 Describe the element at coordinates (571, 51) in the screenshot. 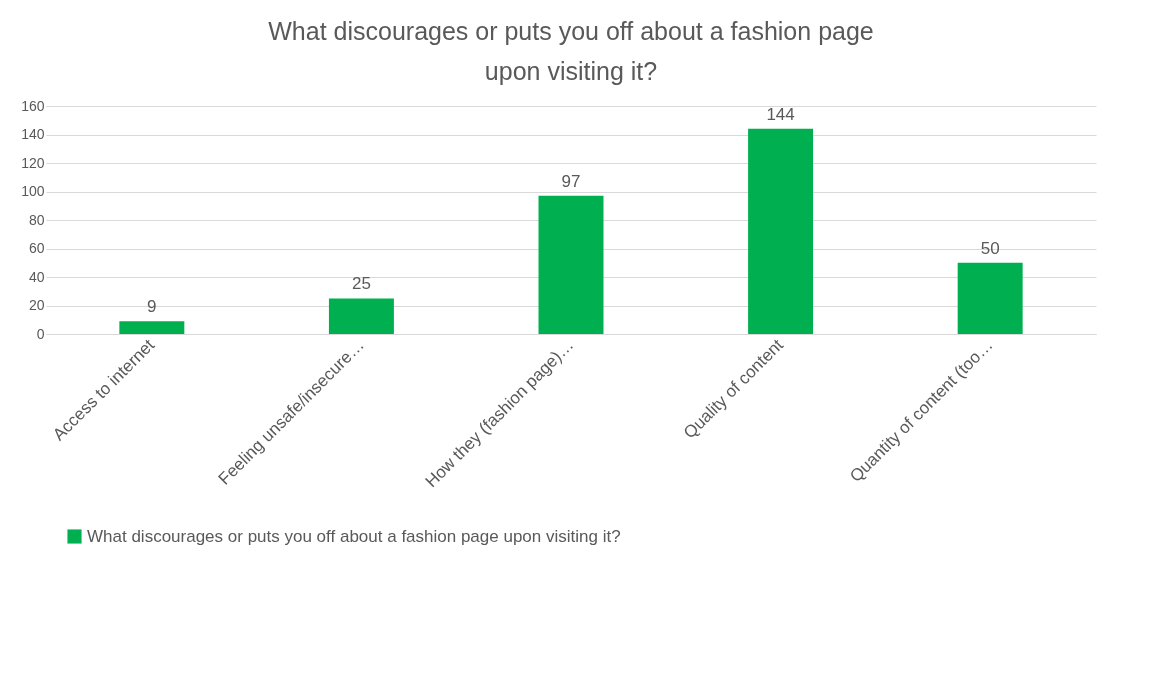

I see `chart-title: What discourages or puts you off about a fashion page upon visiting it?` at that location.